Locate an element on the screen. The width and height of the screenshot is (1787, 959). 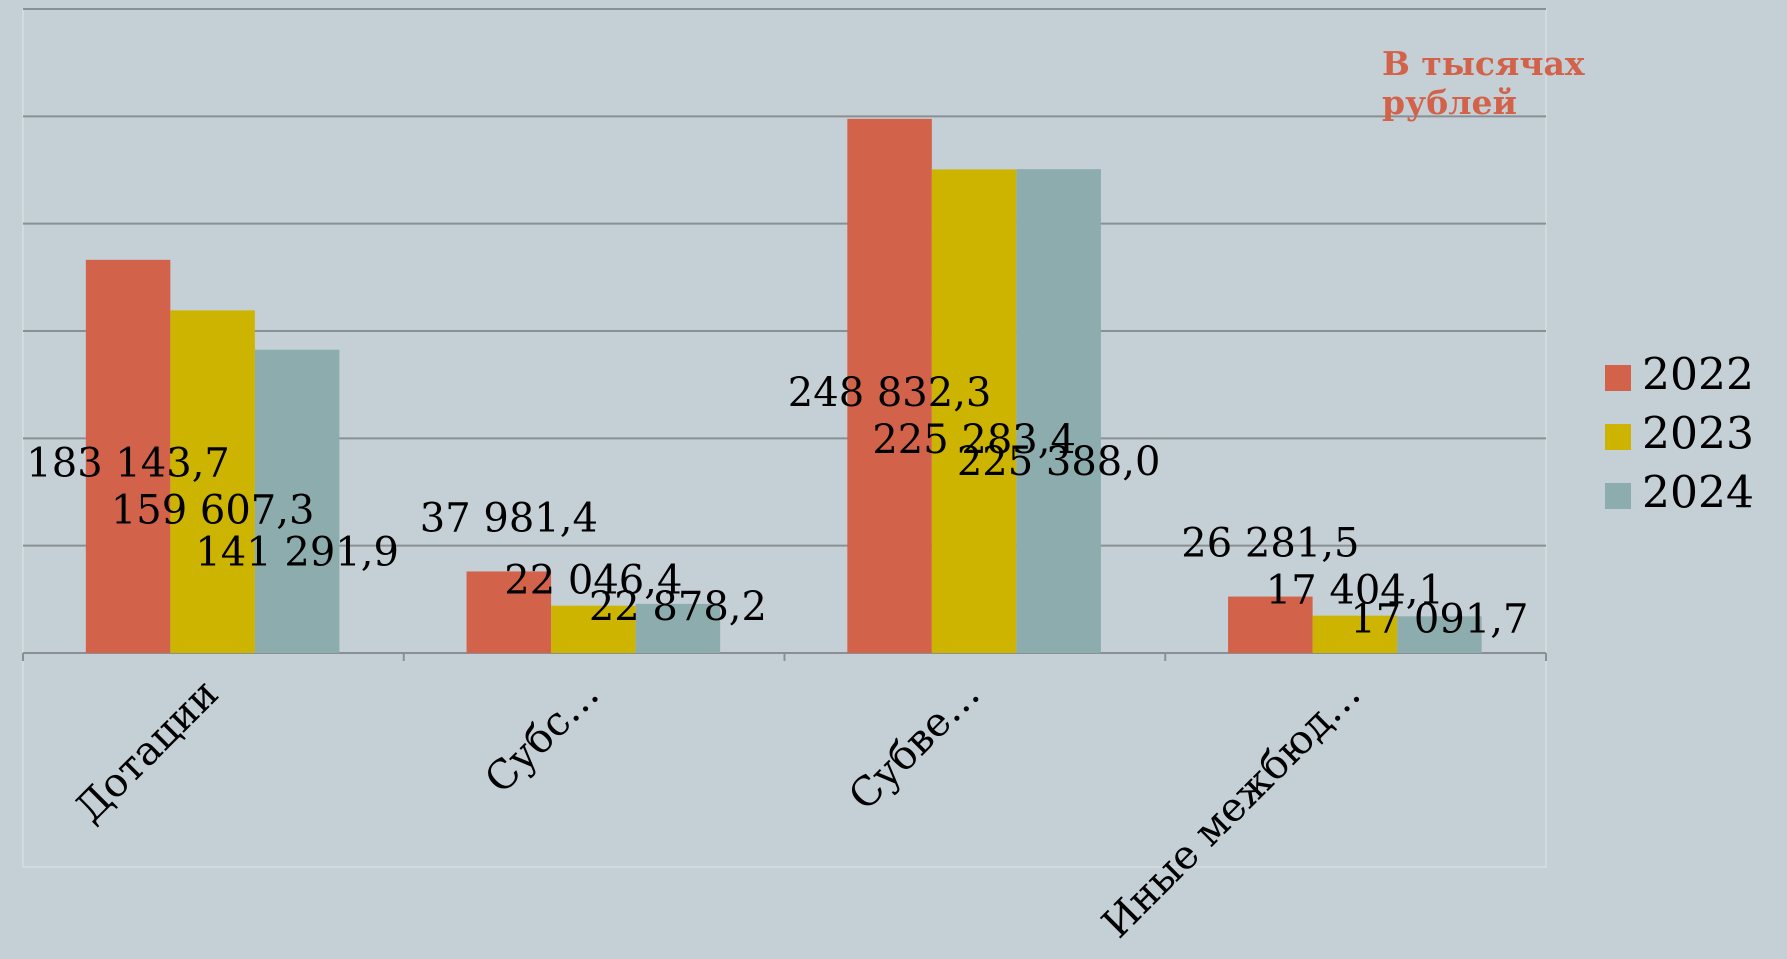
legend-label: 2022 is located at coordinates (1698, 375).